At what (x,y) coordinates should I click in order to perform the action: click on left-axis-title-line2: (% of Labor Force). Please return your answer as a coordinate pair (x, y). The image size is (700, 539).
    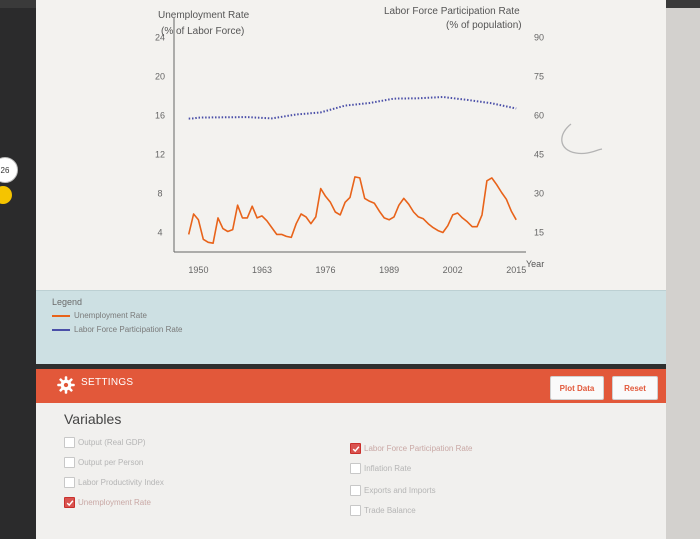
    Looking at the image, I should click on (202, 31).